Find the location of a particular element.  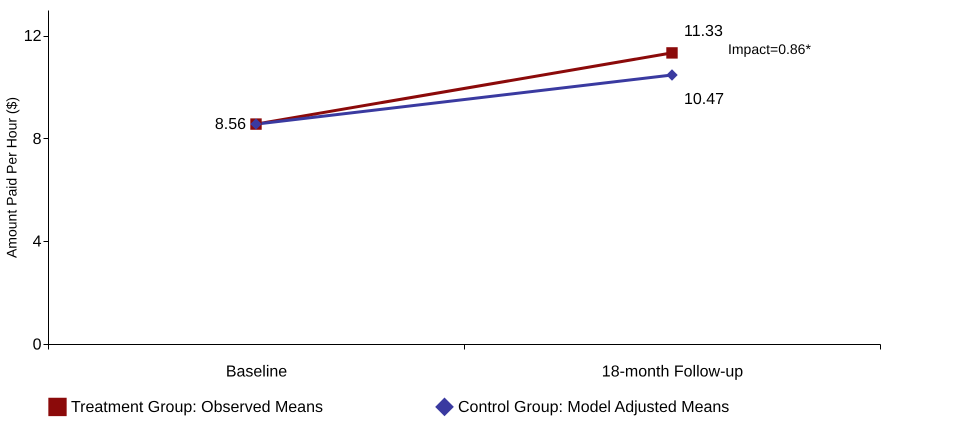

x-tick-label: Baseline is located at coordinates (257, 372).